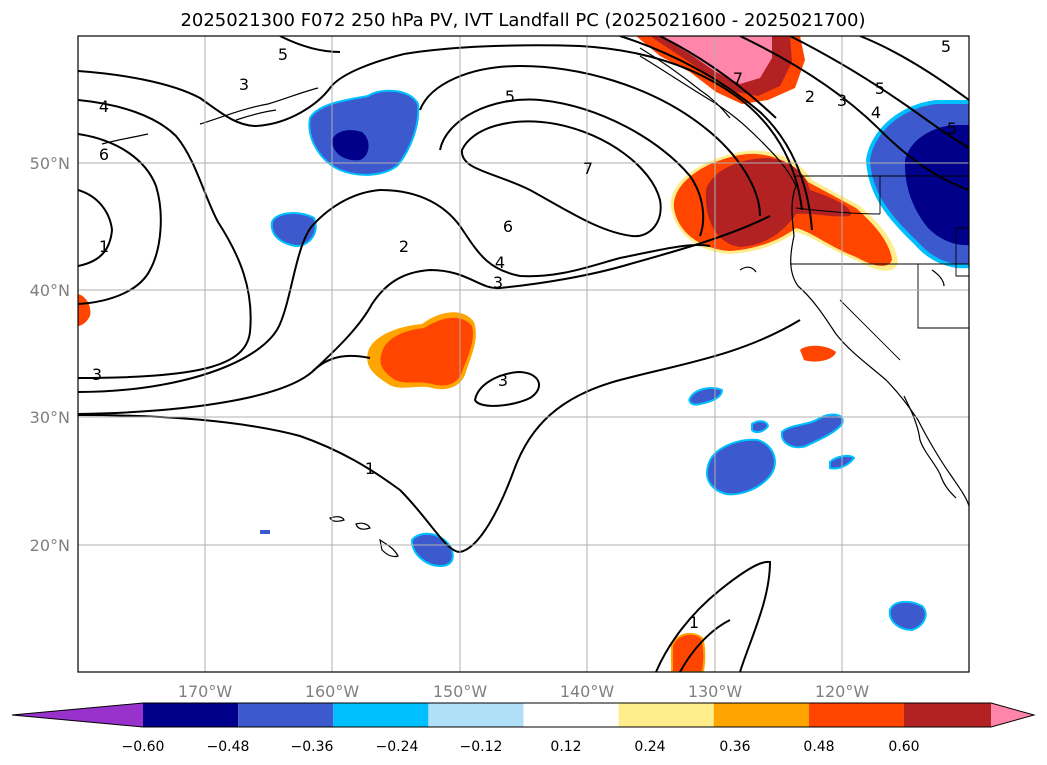 The height and width of the screenshot is (765, 1047). Describe the element at coordinates (426, 351) in the screenshot. I see `shade-positive-mid-core` at that location.